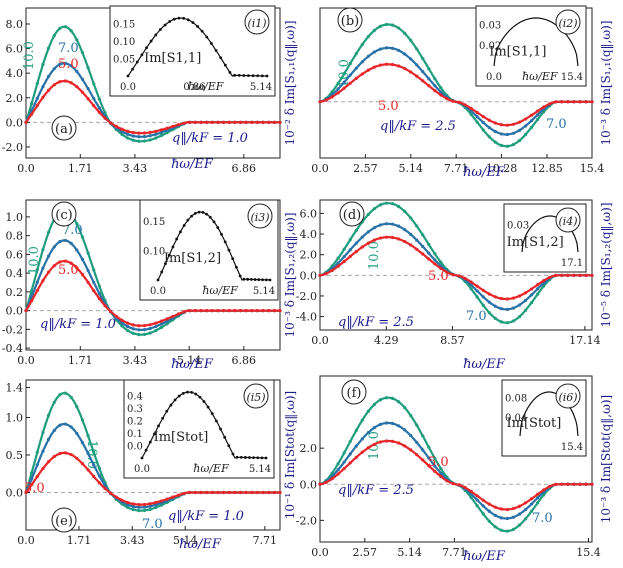 The width and height of the screenshot is (623, 568). Describe the element at coordinates (15, 236) in the screenshot. I see `y-tick-label: 0.8` at that location.